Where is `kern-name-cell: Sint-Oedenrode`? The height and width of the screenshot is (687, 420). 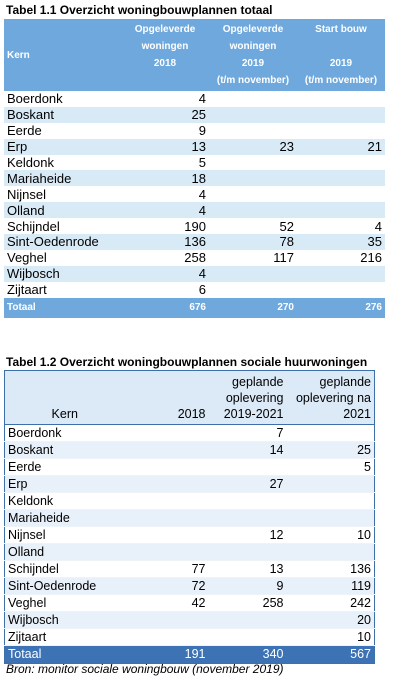 kern-name-cell: Sint-Oedenrode is located at coordinates (62, 242).